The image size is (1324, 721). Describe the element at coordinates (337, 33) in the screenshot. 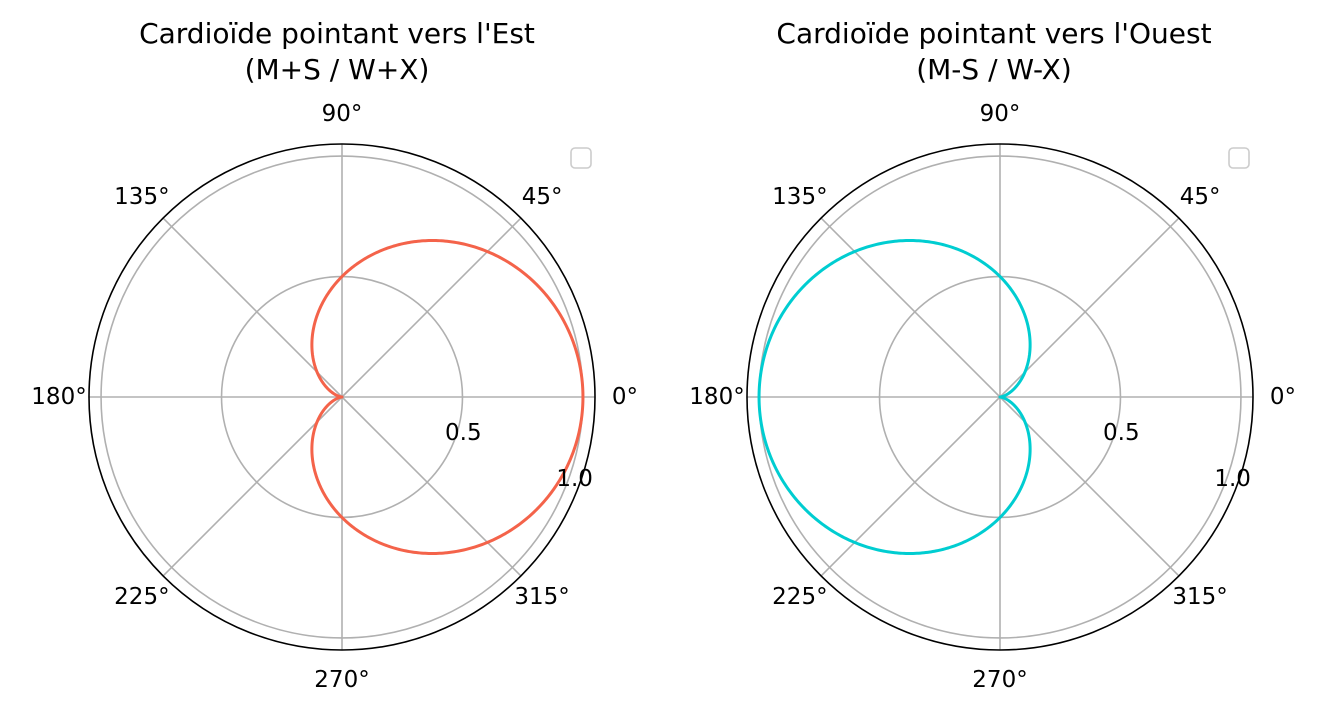

I see `chart-title: Cardioïde pointant vers l'Est` at that location.